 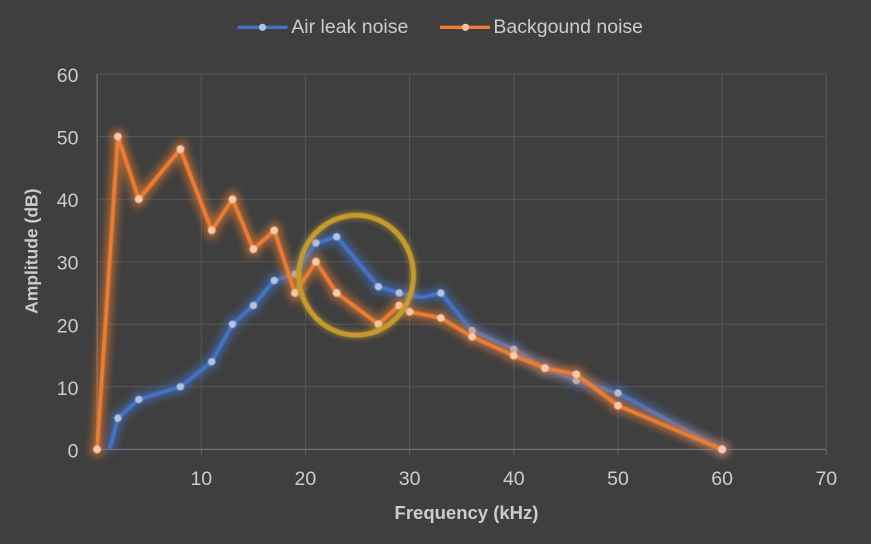 I want to click on svg-text: 0, so click(x=73, y=451).